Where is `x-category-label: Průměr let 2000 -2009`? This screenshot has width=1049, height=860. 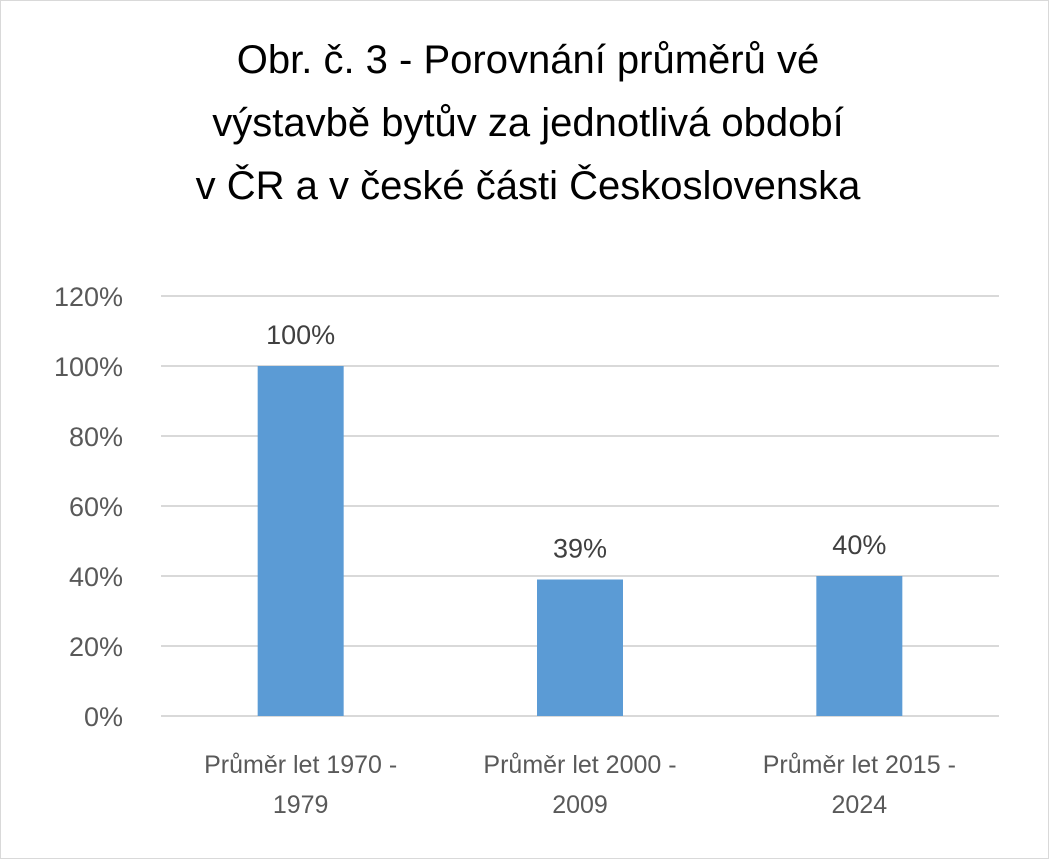 x-category-label: Průměr let 2000 -2009 is located at coordinates (579, 785).